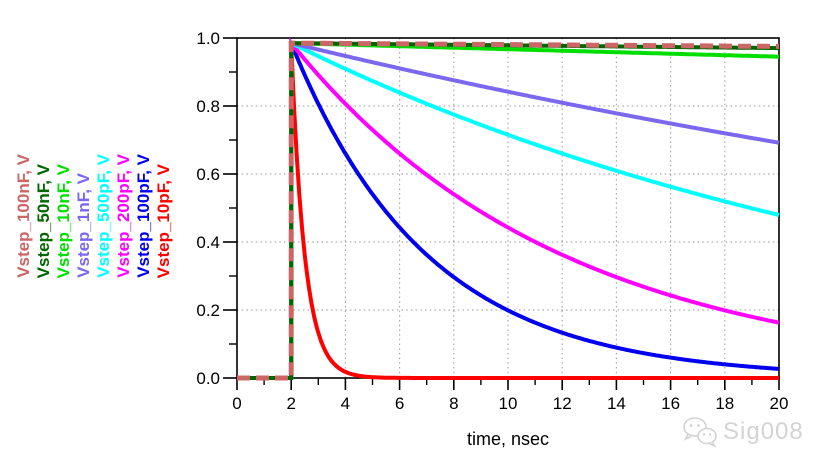 This screenshot has width=816, height=470. I want to click on x-tick-label: 20, so click(779, 403).